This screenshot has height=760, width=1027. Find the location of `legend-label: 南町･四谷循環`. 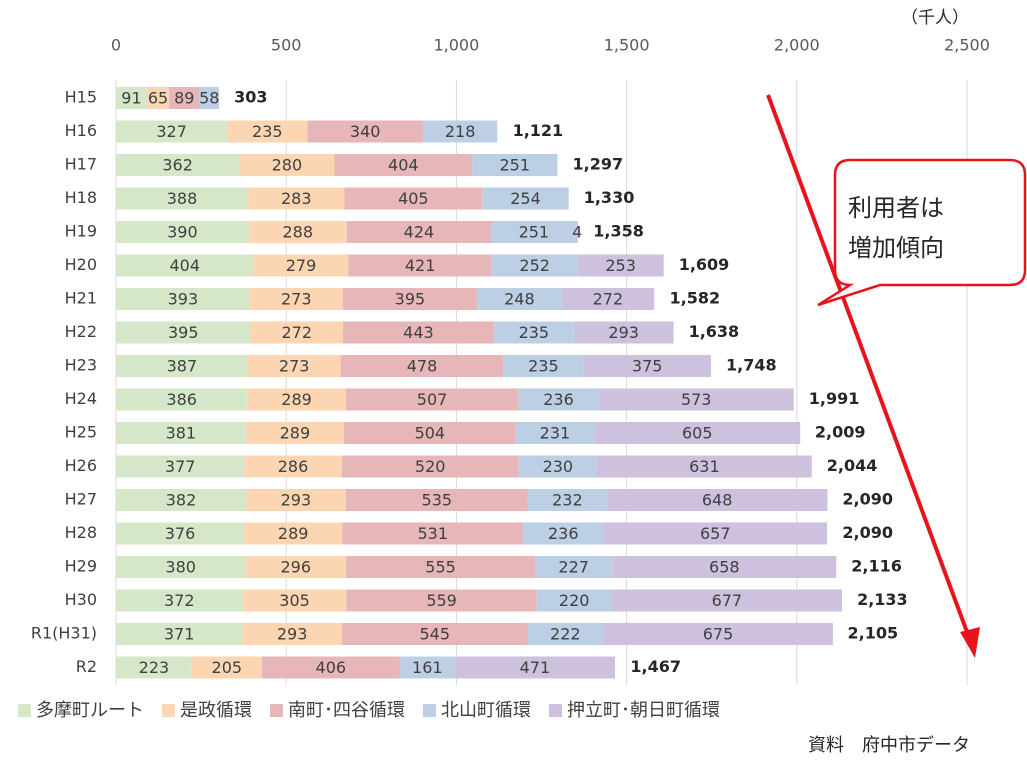

legend-label: 南町･四谷循環 is located at coordinates (346, 710).